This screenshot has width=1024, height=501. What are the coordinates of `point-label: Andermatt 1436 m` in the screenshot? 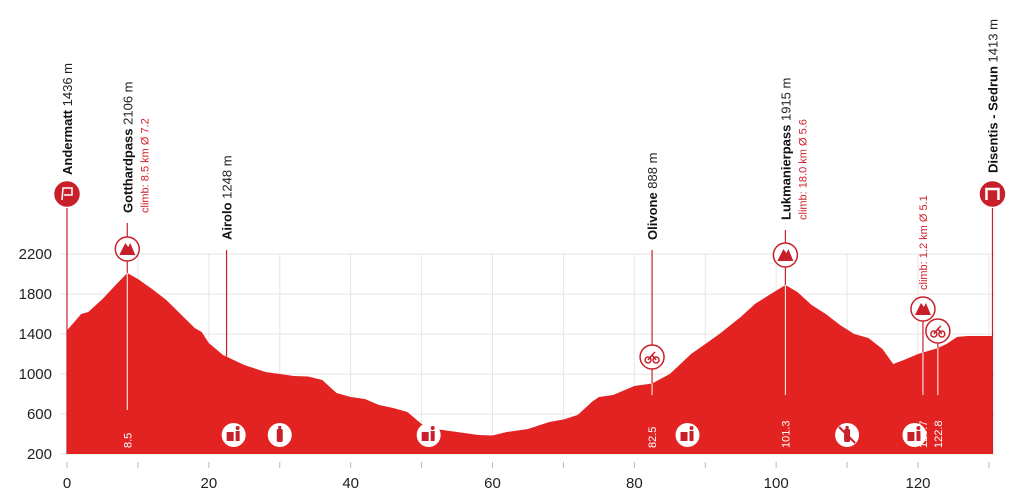 It's located at (67, 119).